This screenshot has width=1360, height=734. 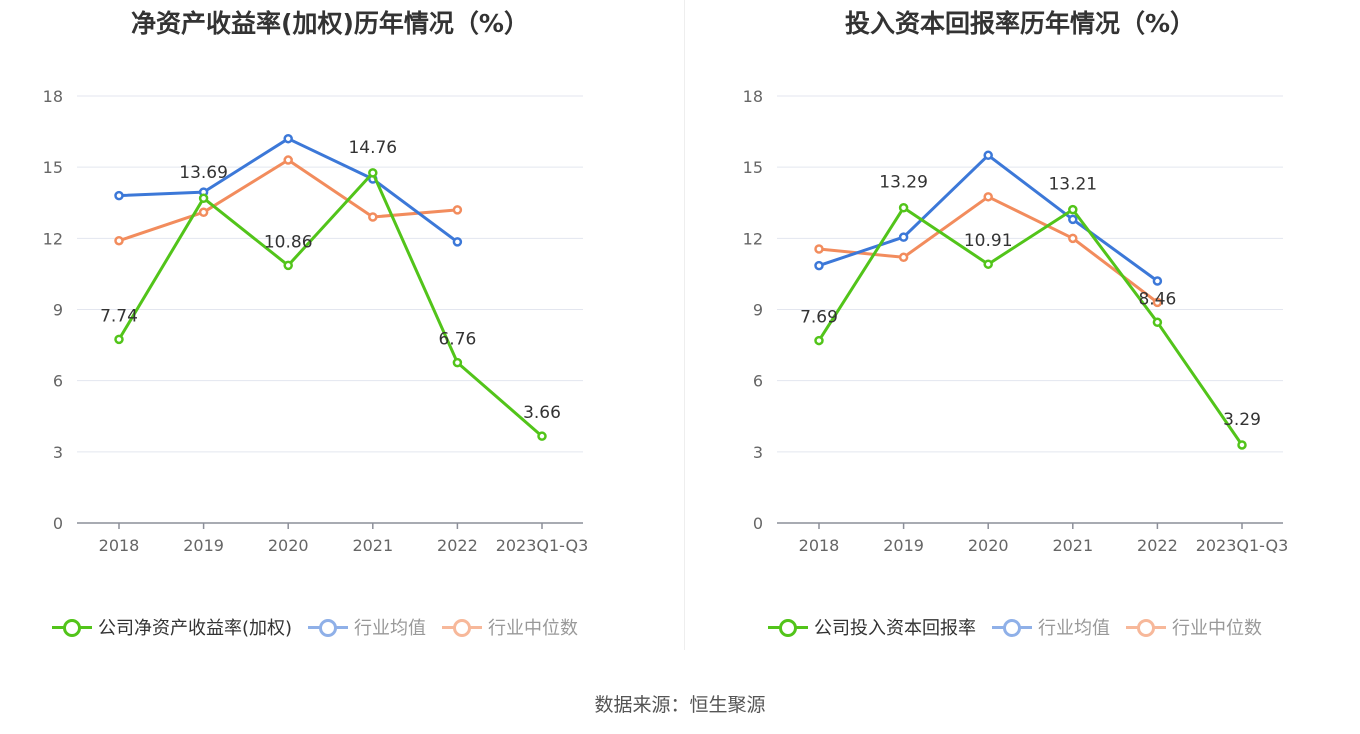 I want to click on chart-legend: 公司净资产收益率(加权) 行业均值 行业中位数, so click(x=323, y=627).